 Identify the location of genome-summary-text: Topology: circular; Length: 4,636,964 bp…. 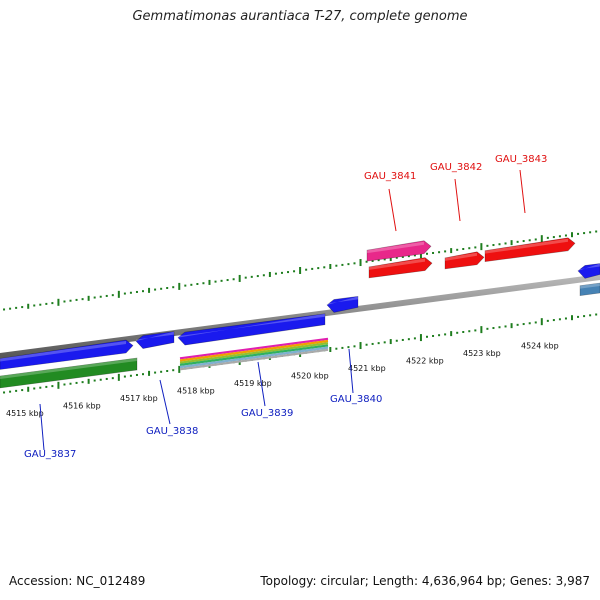
(425, 581).